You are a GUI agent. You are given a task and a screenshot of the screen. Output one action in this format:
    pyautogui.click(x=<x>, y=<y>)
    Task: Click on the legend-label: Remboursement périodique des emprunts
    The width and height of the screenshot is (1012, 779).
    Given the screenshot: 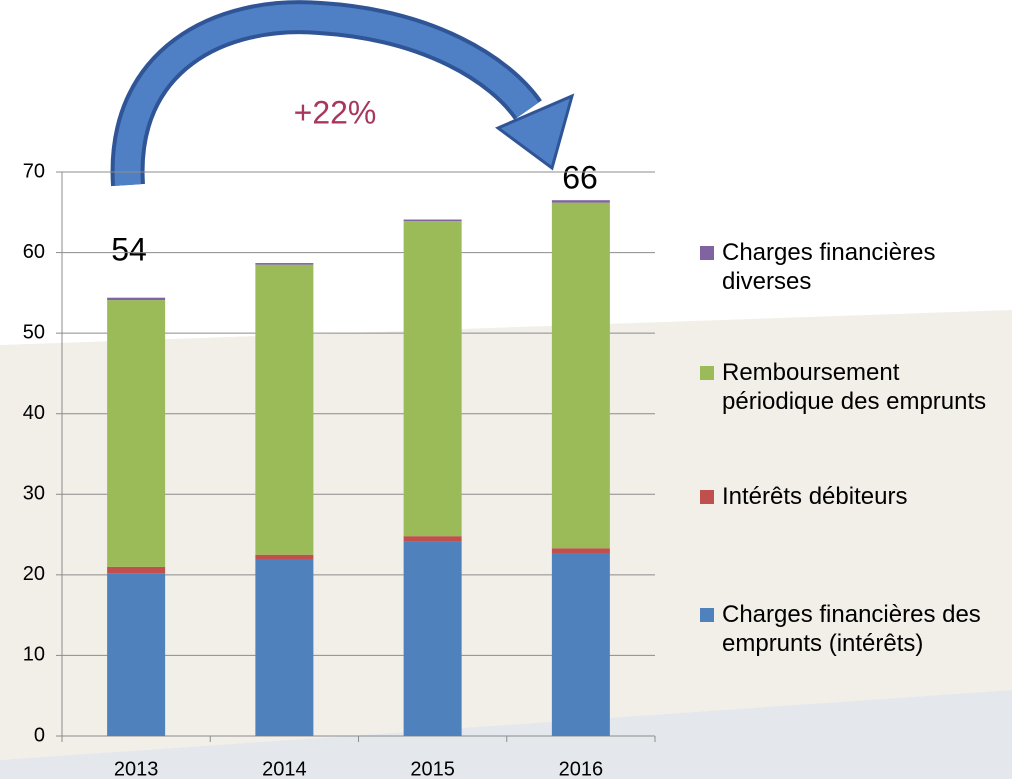 What is the action you would take?
    pyautogui.click(x=854, y=387)
    